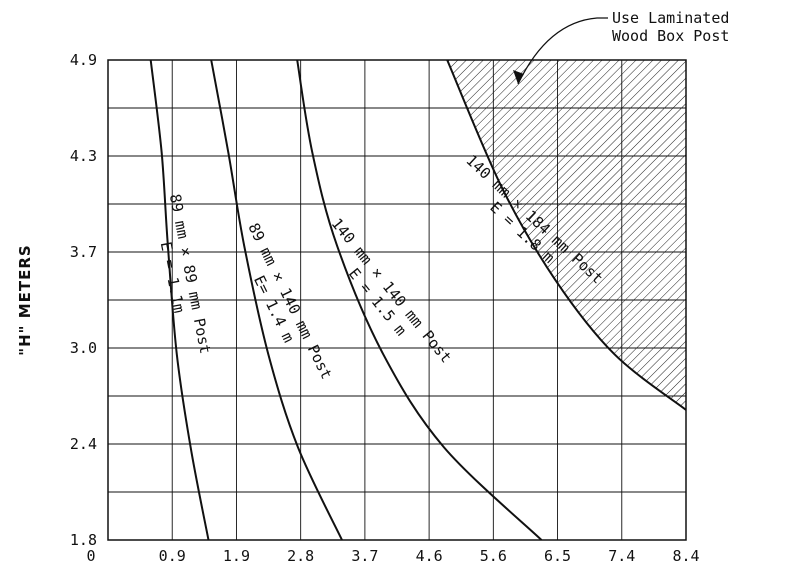 The width and height of the screenshot is (794, 571). What do you see at coordinates (83, 348) in the screenshot?
I see `y-tick-label: 3.0` at bounding box center [83, 348].